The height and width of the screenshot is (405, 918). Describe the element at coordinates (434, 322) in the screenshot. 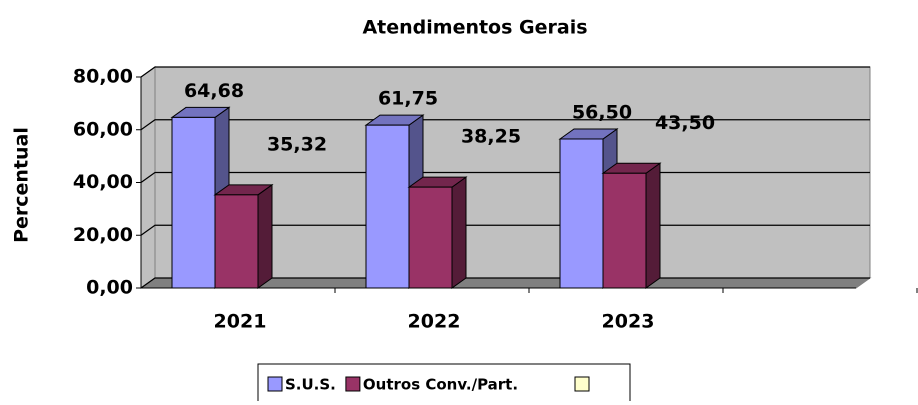

I see `x-tick-label: 2022` at that location.